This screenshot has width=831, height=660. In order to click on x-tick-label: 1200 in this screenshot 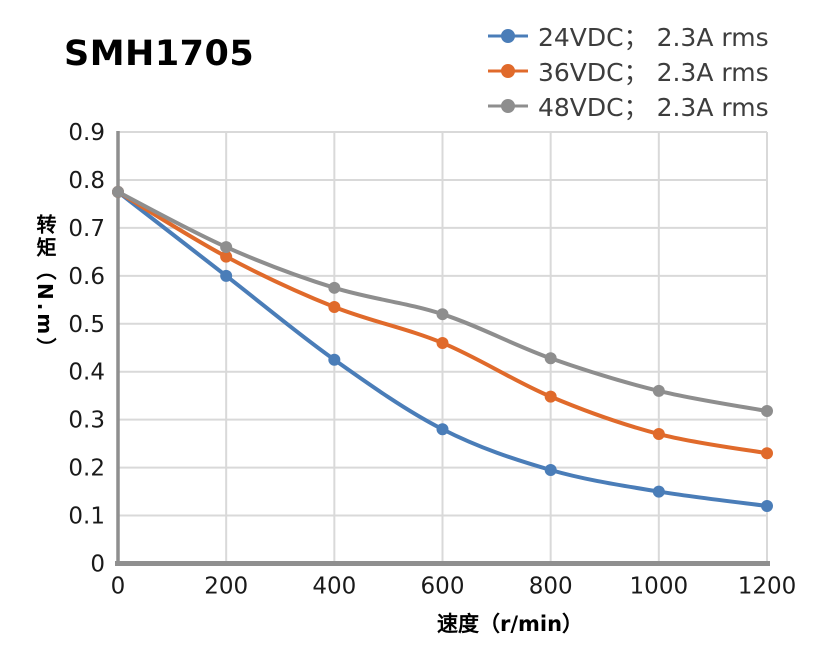, I will do `click(767, 587)`.